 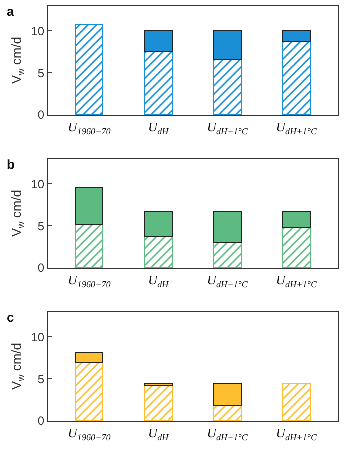 What do you see at coordinates (11, 164) in the screenshot?
I see `chart-title: b` at bounding box center [11, 164].